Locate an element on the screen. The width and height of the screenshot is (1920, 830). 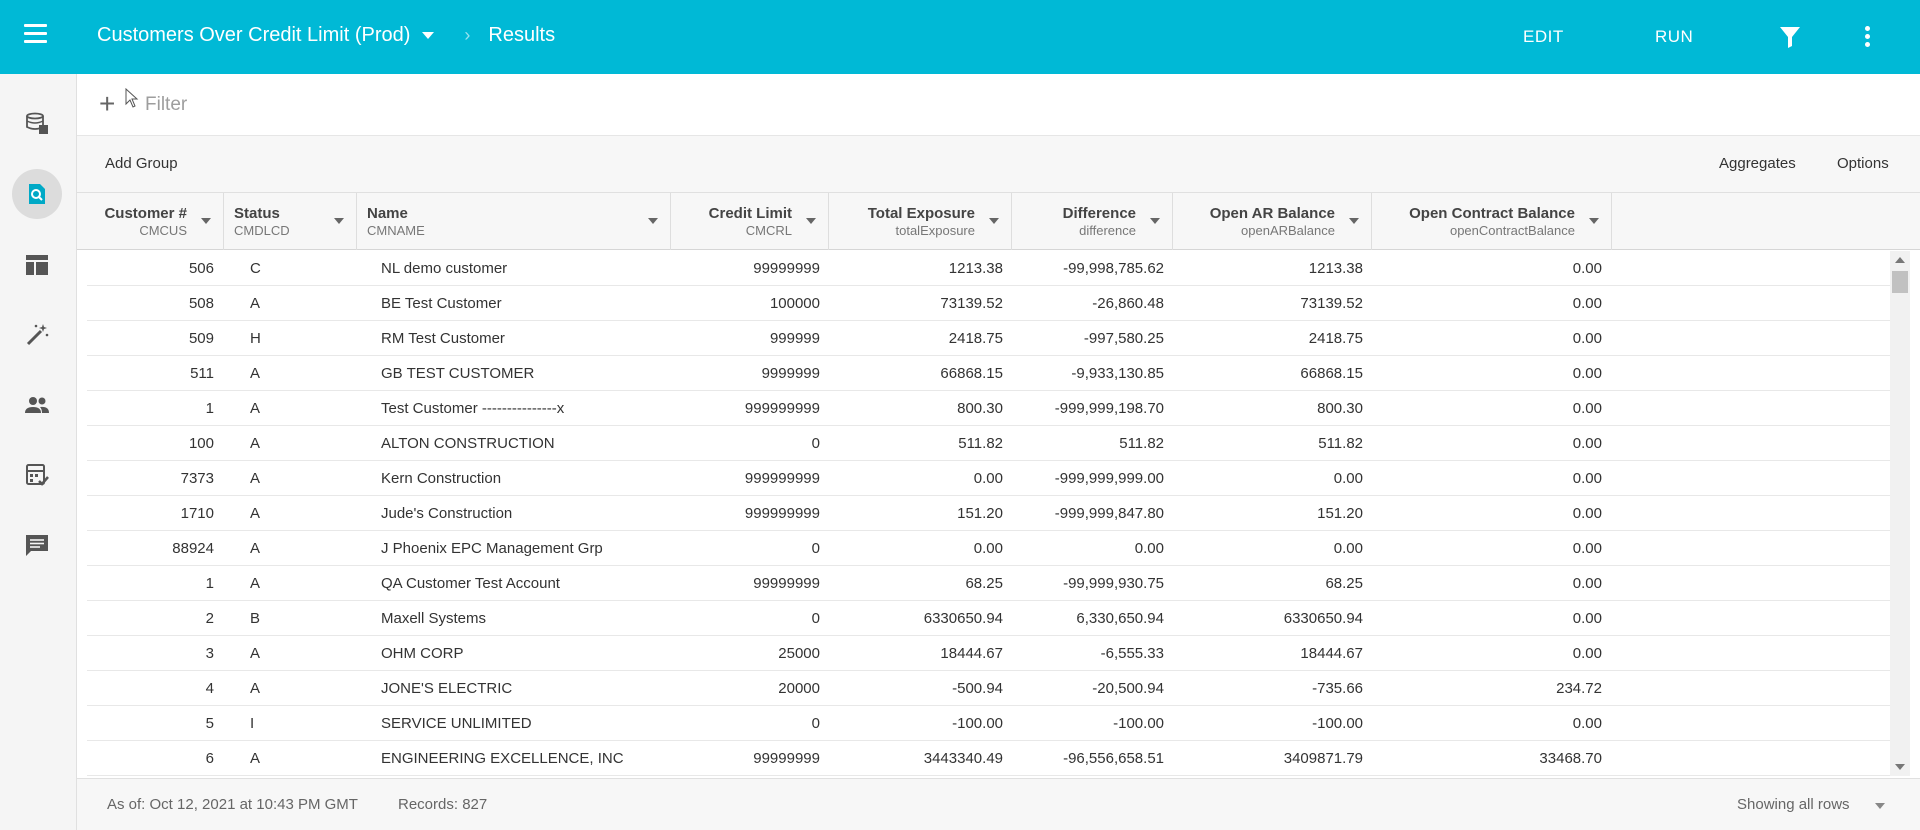
cell-difference: -9,933,130.85 is located at coordinates (1117, 373).